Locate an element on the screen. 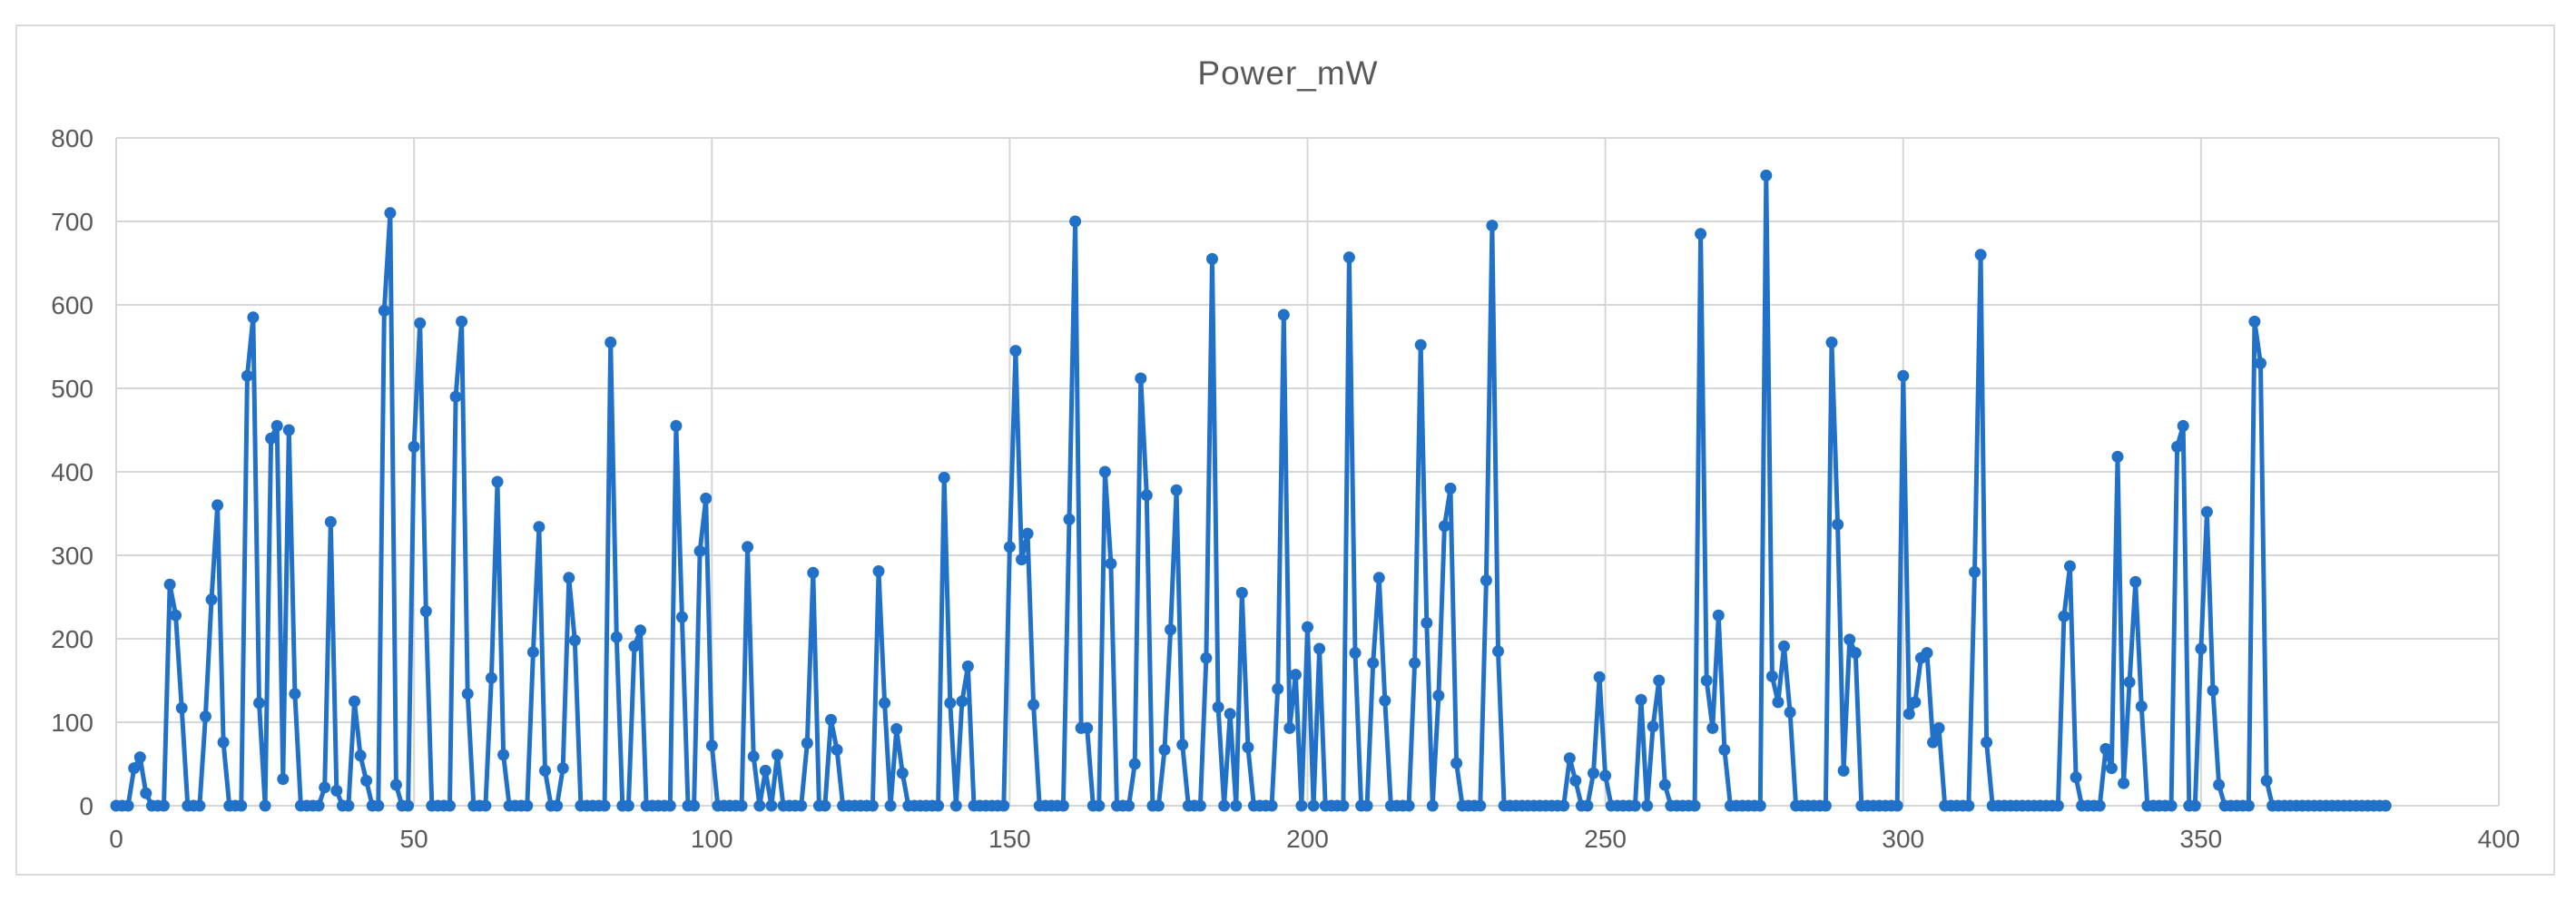 The width and height of the screenshot is (2576, 901). x-axis-tick-label: 150 is located at coordinates (1009, 839).